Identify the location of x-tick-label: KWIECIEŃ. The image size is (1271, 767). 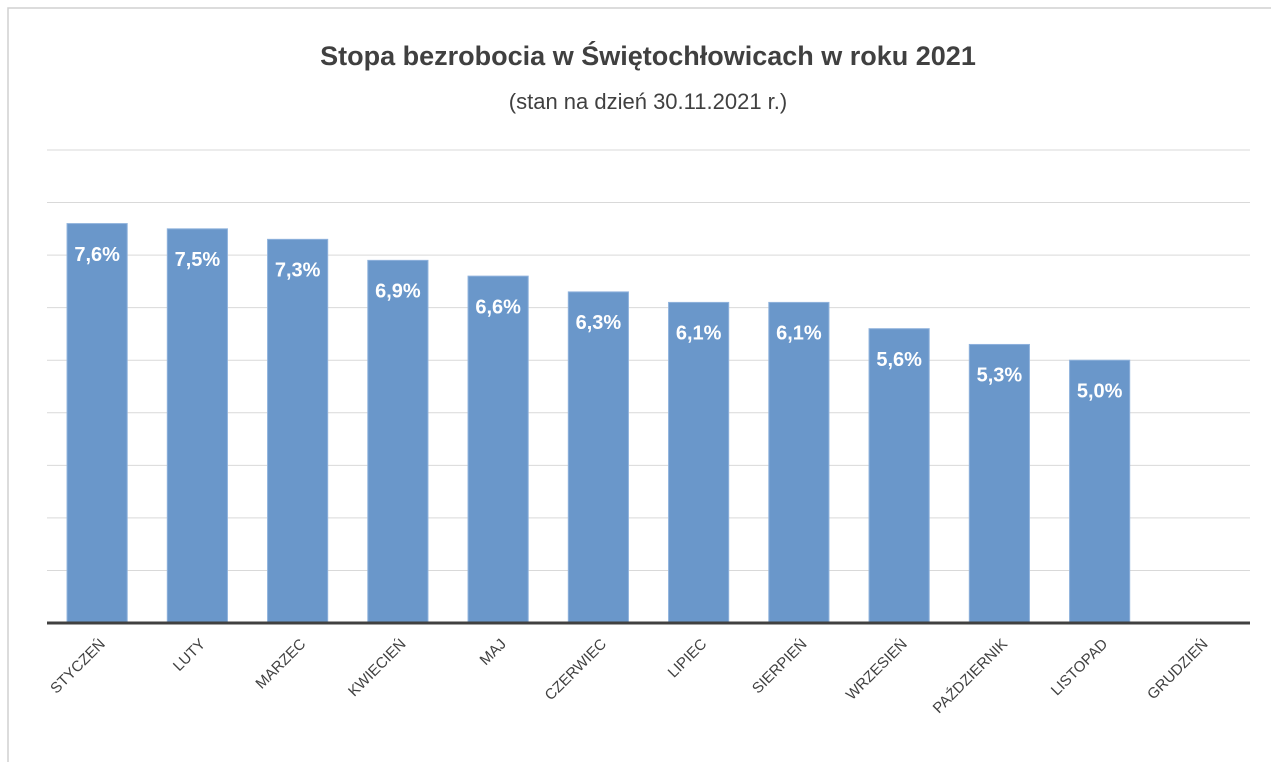
(377, 668).